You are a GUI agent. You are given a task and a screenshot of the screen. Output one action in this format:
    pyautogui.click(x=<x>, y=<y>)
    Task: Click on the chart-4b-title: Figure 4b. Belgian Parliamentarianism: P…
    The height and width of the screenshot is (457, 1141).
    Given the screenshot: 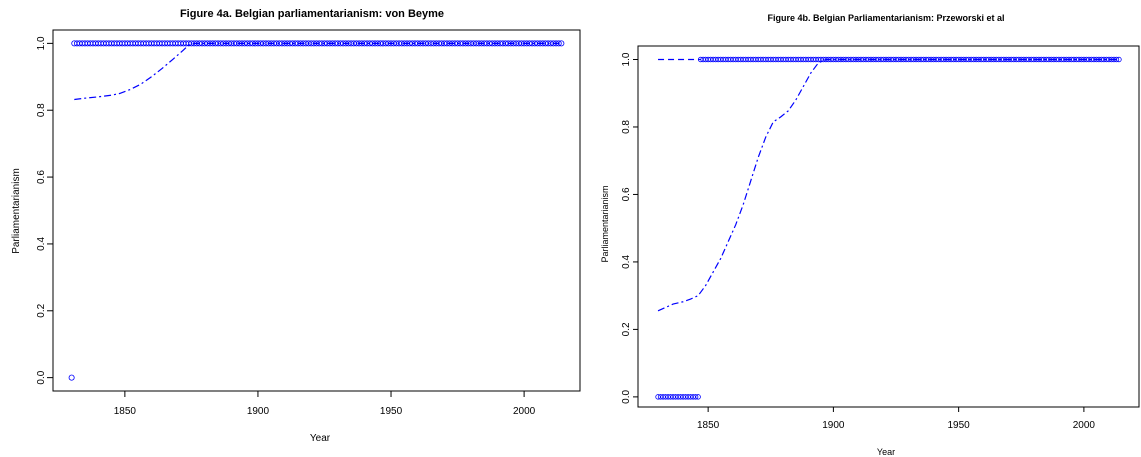 What is the action you would take?
    pyautogui.click(x=885, y=18)
    